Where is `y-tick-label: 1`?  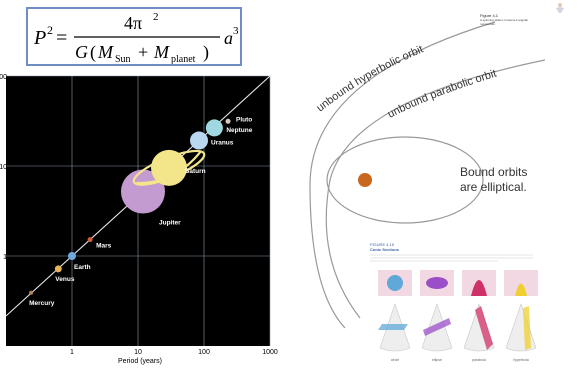
y-tick-label: 1 is located at coordinates (5, 257).